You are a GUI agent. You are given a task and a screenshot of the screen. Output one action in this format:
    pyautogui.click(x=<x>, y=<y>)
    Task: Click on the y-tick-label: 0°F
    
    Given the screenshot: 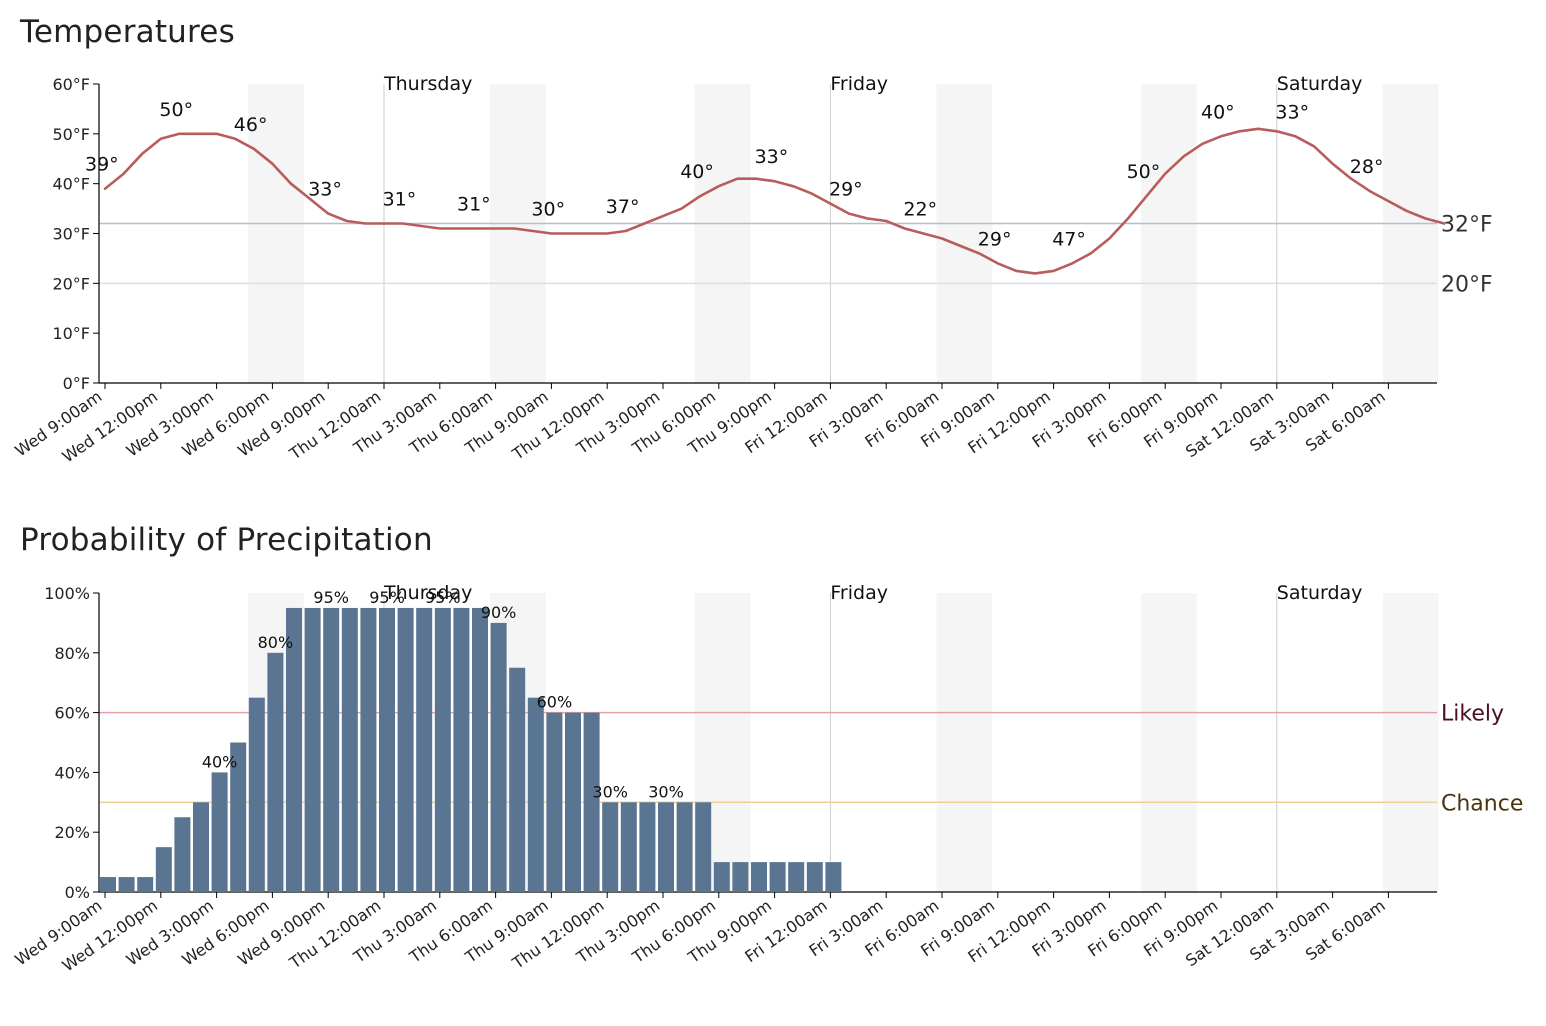 What is the action you would take?
    pyautogui.click(x=76, y=383)
    